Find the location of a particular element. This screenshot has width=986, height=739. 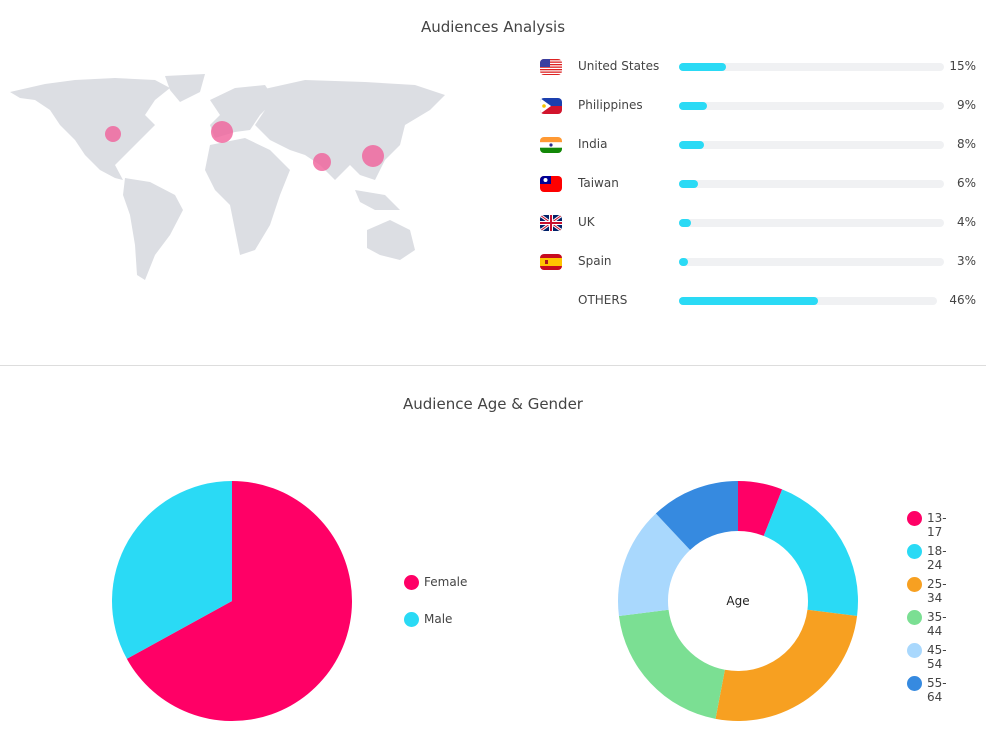

country-percent: 6% is located at coordinates (966, 183).